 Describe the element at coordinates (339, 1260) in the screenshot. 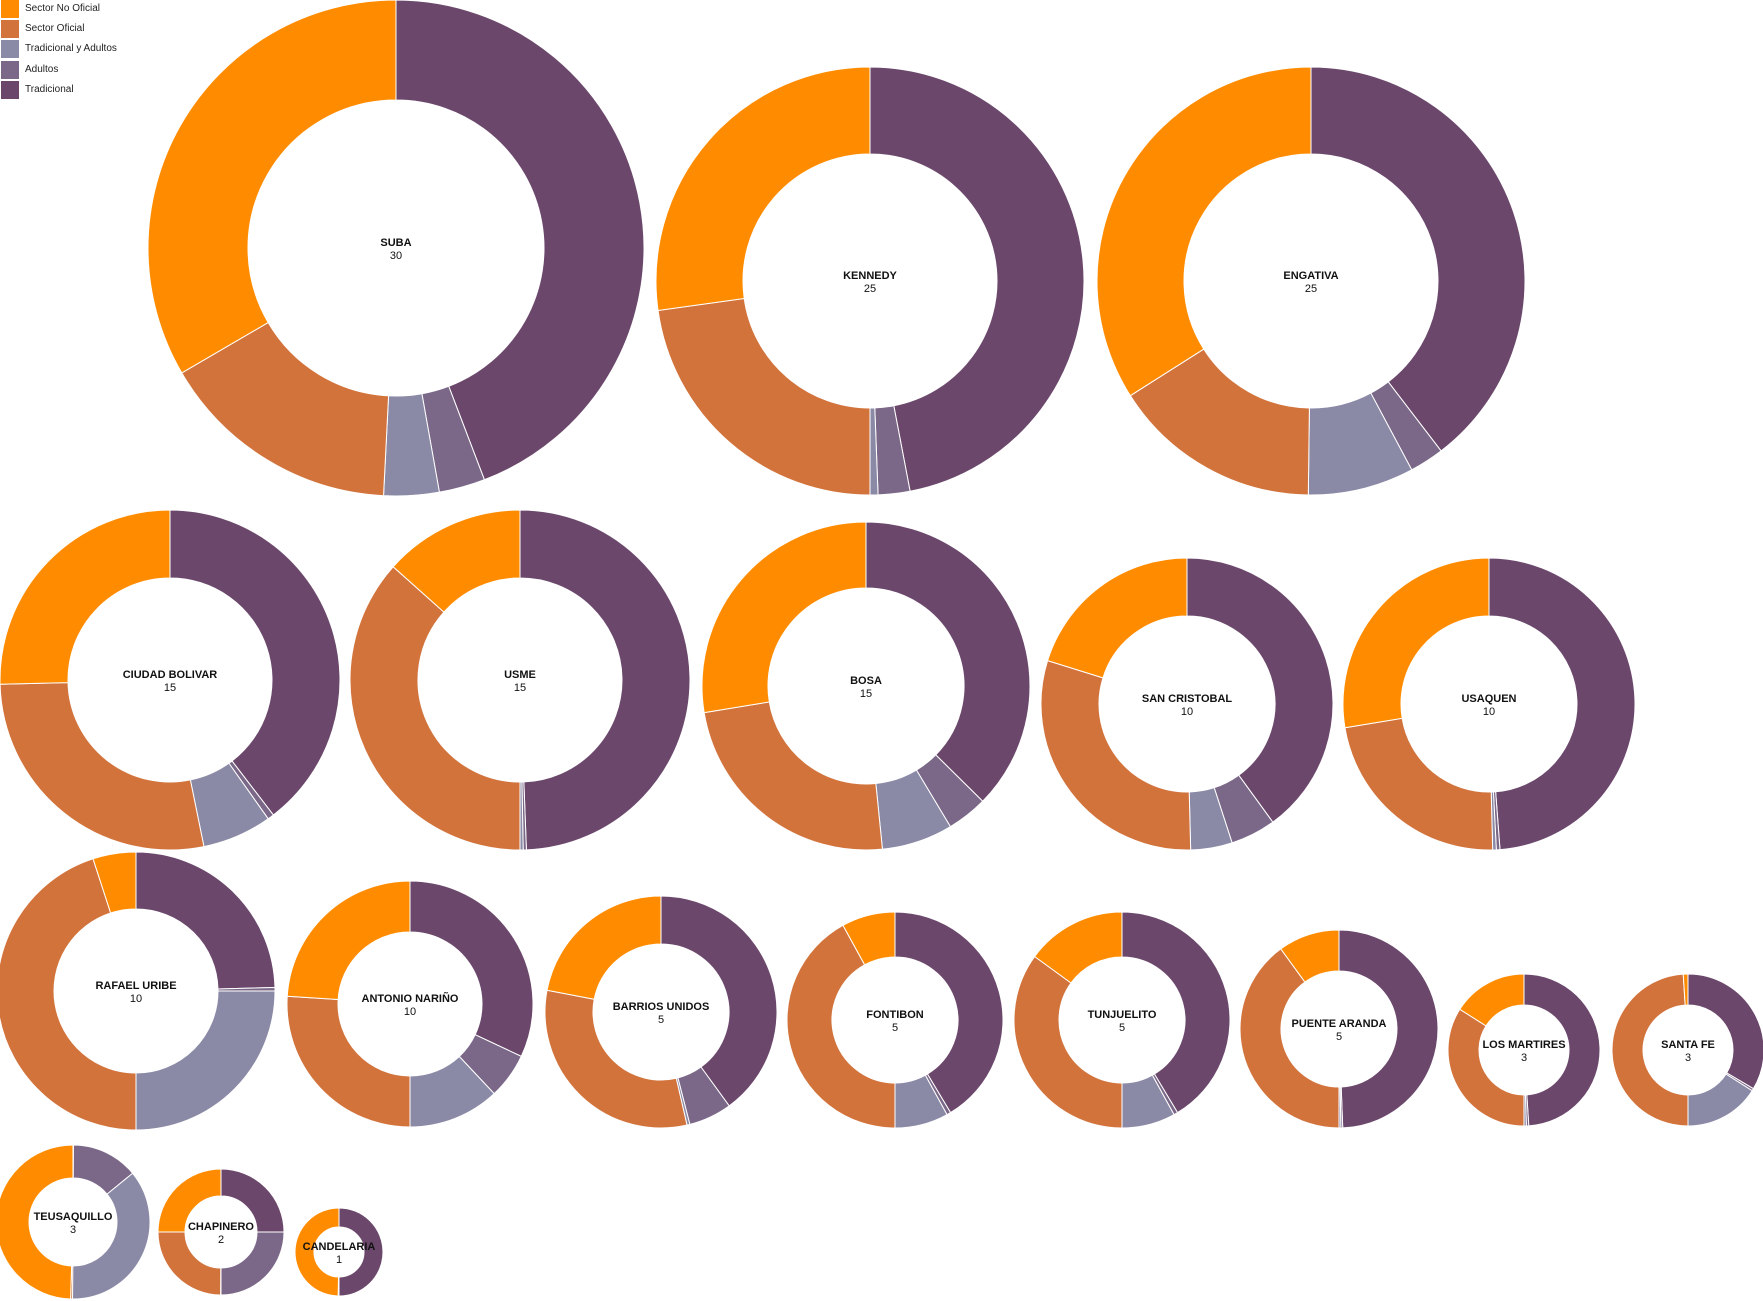

I see `donut-count-candelaria: 1` at that location.